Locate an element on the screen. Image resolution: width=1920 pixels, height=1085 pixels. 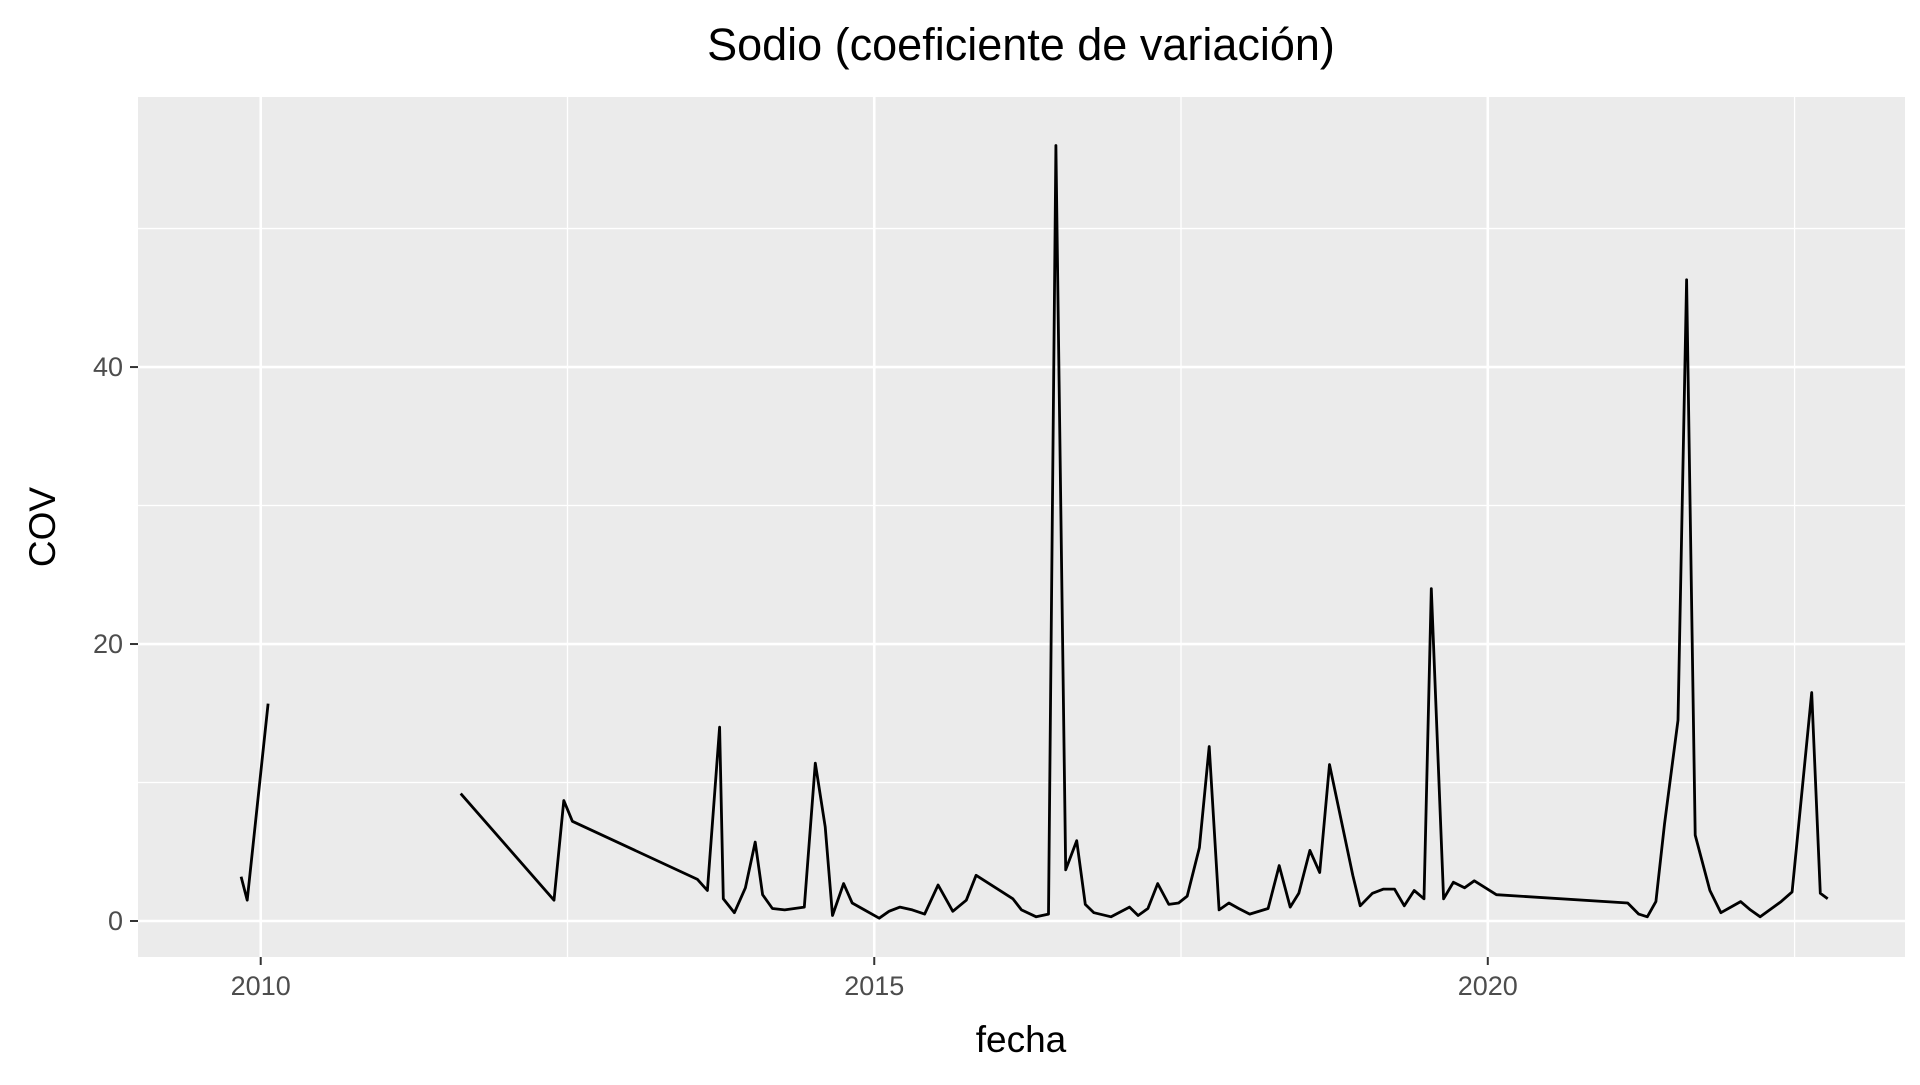
series-line is located at coordinates (254, 802).